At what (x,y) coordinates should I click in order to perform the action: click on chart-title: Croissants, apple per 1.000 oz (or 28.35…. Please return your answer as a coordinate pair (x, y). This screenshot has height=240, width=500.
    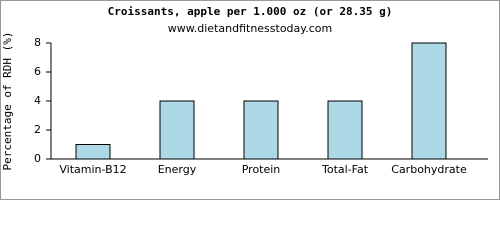
    Looking at the image, I should click on (250, 11).